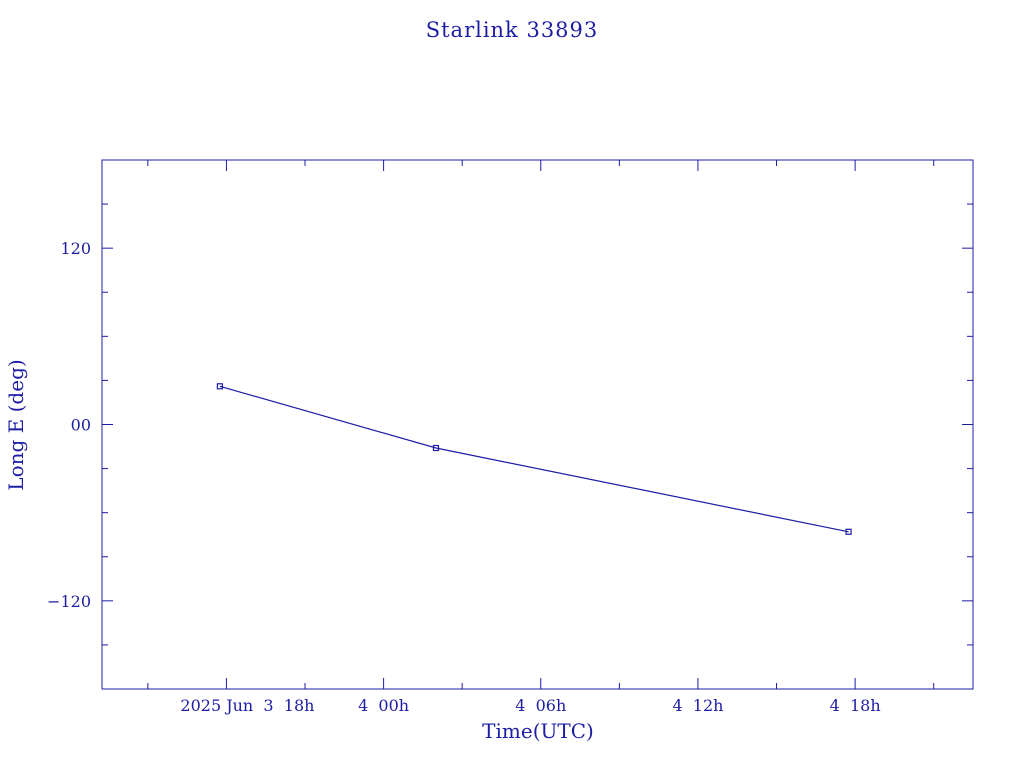 The height and width of the screenshot is (768, 1024). I want to click on x-axis-label: Time(UTC), so click(538, 731).